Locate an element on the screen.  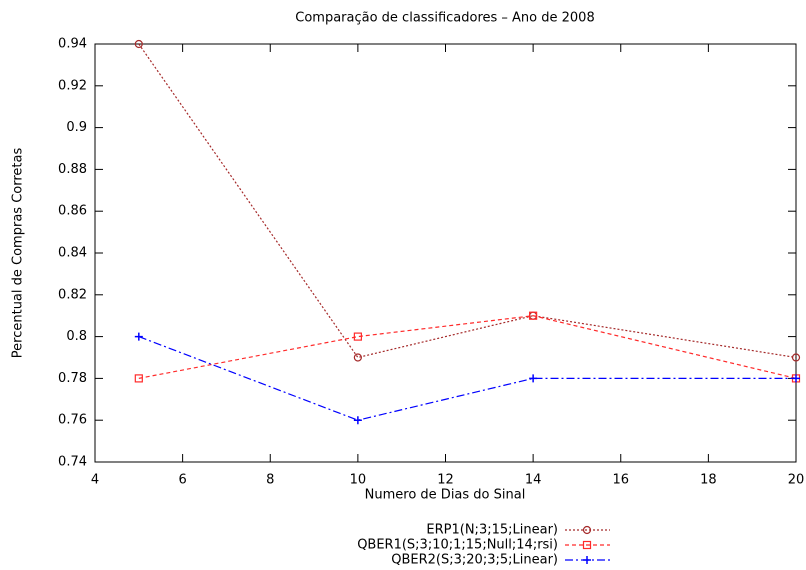
y-tick-label: 0.88 is located at coordinates (72, 169).